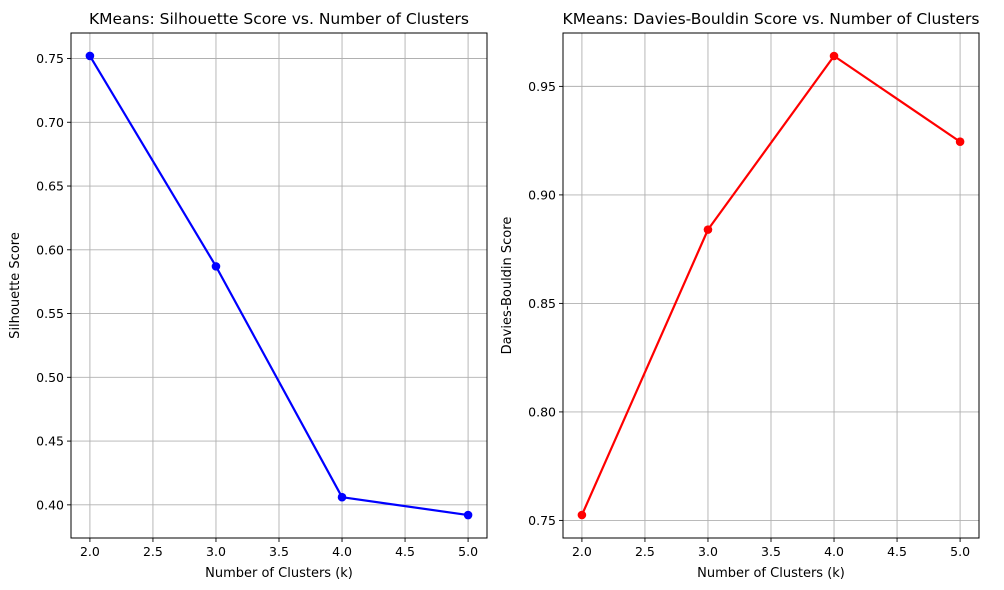 The width and height of the screenshot is (1004, 590). What do you see at coordinates (542, 303) in the screenshot?
I see `y-tick-label: 0.85` at bounding box center [542, 303].